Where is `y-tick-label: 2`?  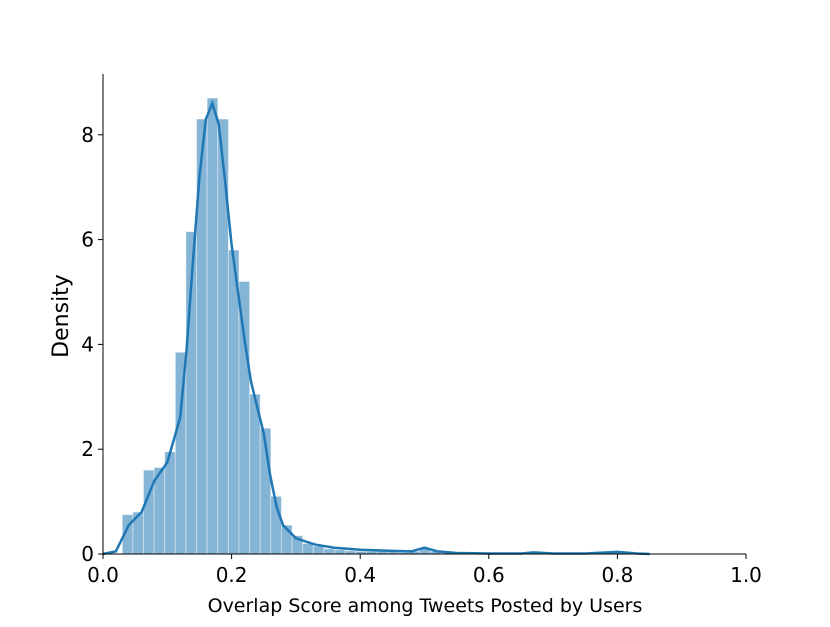 y-tick-label: 2 is located at coordinates (87, 449).